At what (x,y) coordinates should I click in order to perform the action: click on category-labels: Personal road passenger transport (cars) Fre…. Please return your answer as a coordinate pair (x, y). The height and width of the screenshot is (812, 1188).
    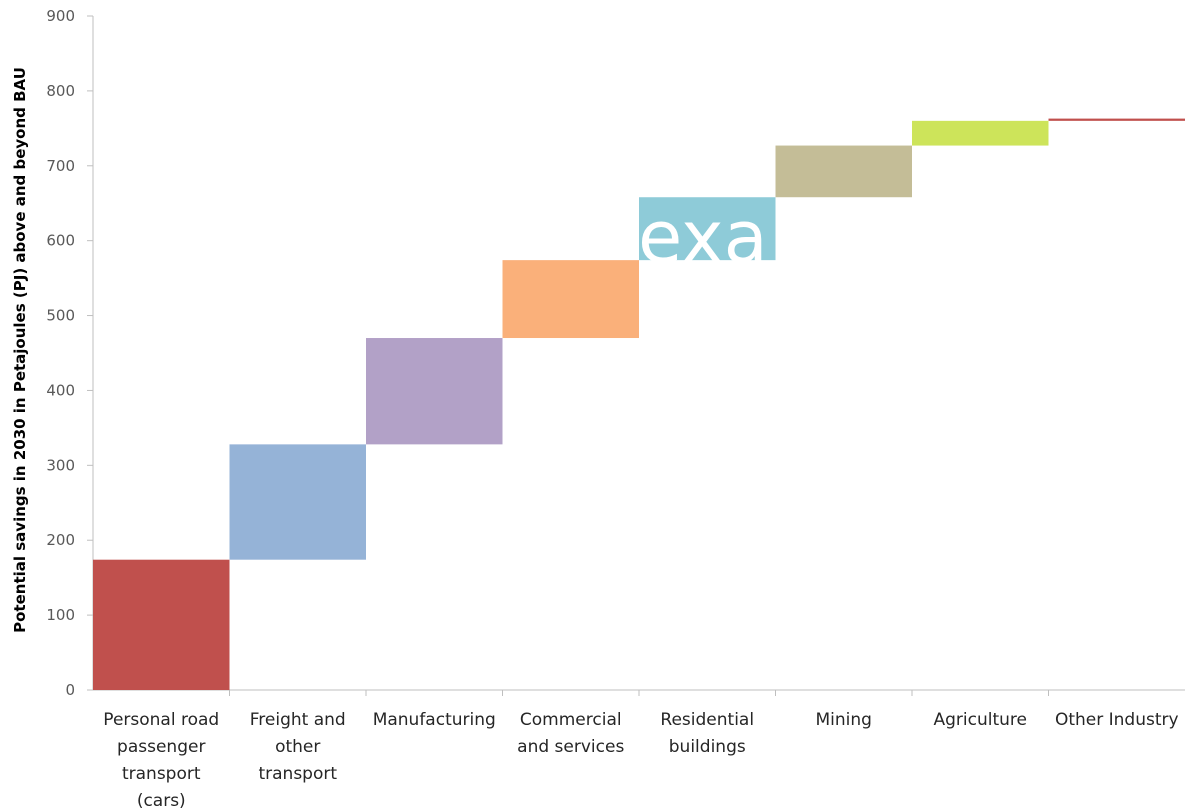
    Looking at the image, I should click on (640, 760).